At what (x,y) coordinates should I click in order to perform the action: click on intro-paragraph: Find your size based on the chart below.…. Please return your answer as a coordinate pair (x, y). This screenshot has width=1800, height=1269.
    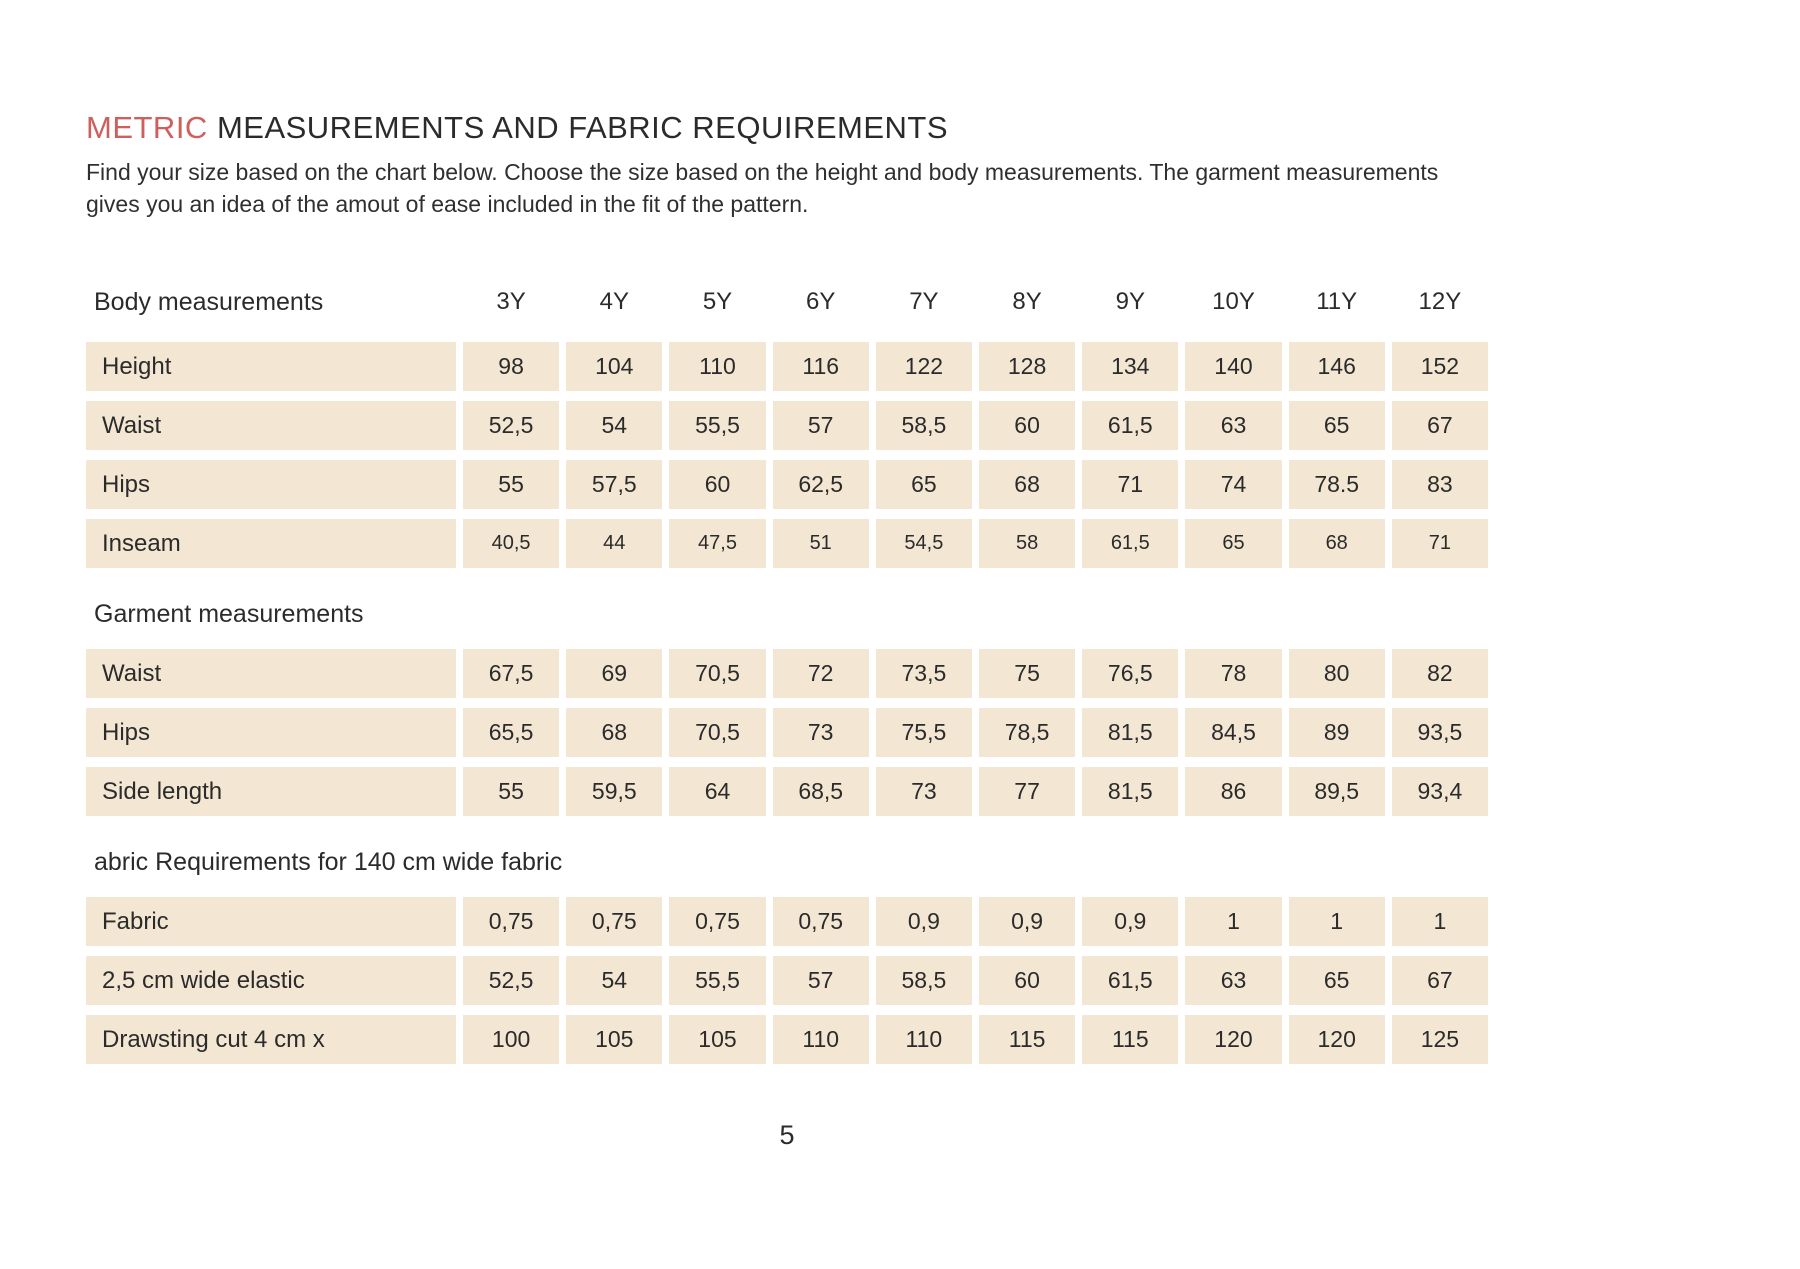
    Looking at the image, I should click on (787, 188).